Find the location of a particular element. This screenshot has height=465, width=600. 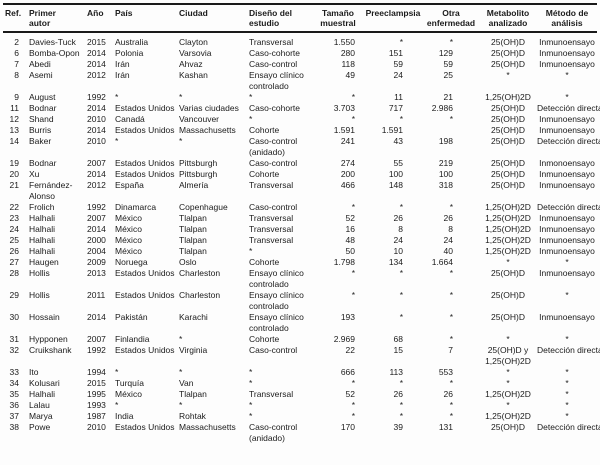

col-header-label: Preeclampsia is located at coordinates (393, 13).